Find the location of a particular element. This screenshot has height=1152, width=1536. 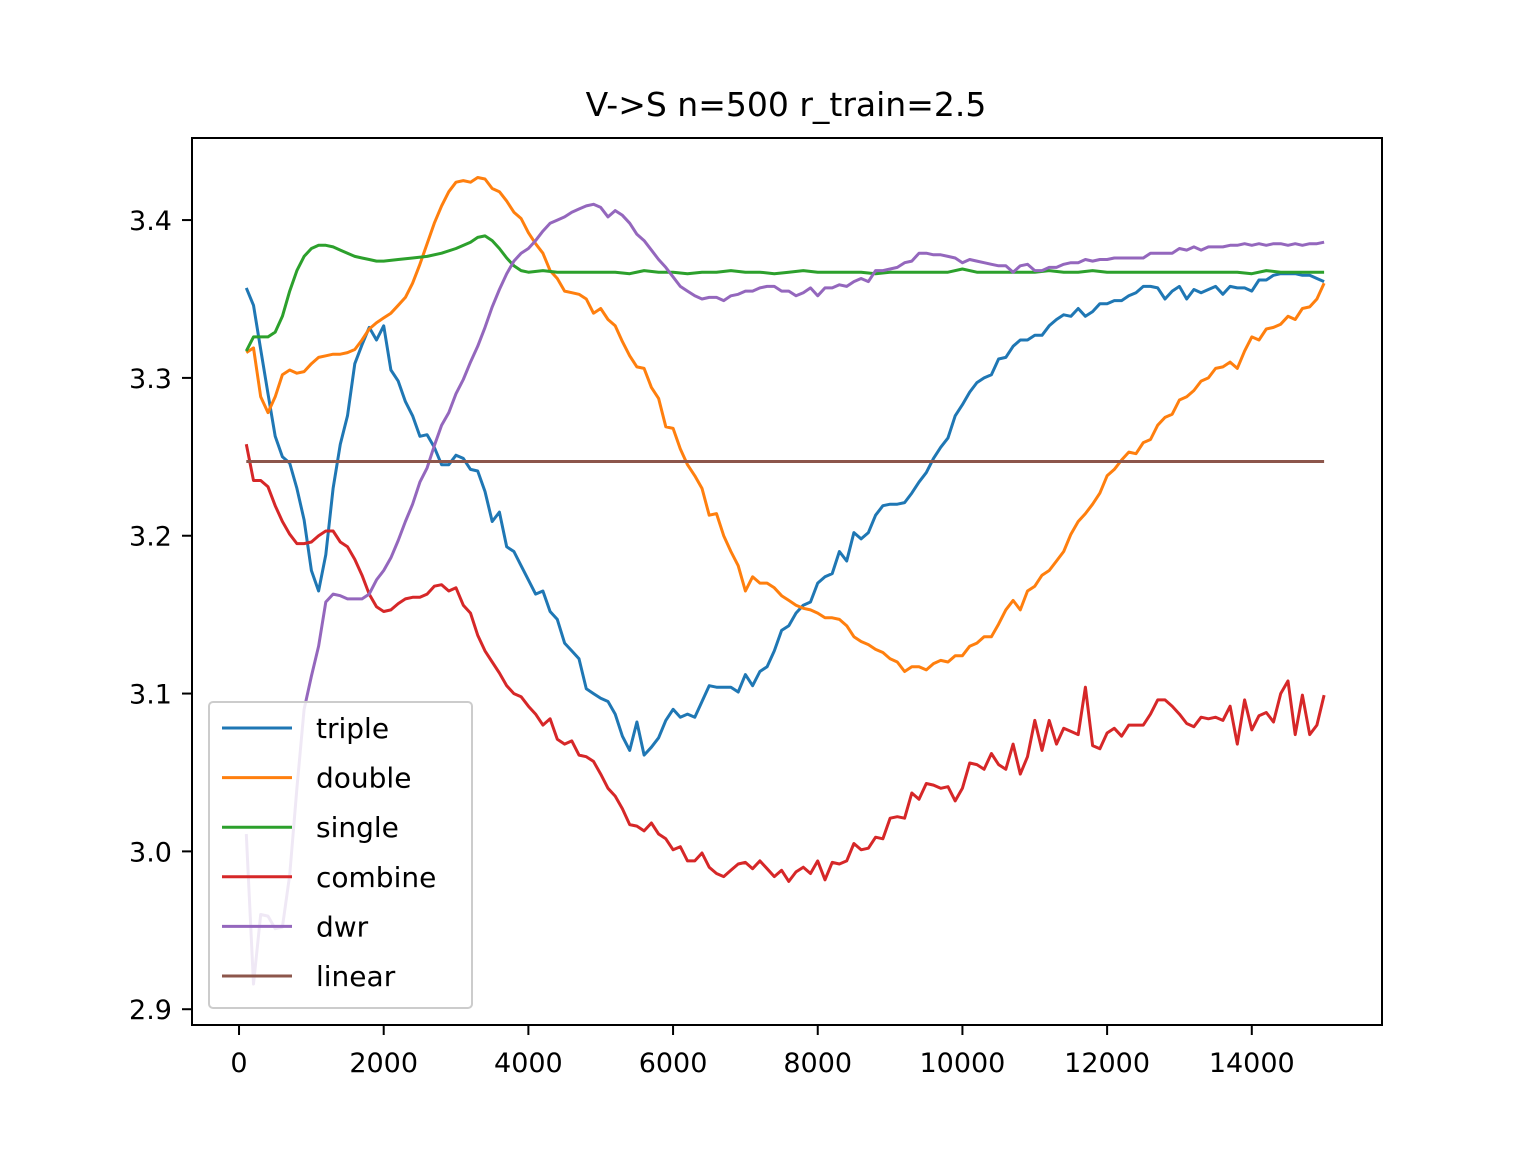

legend-label-dwr: dwr is located at coordinates (342, 926).